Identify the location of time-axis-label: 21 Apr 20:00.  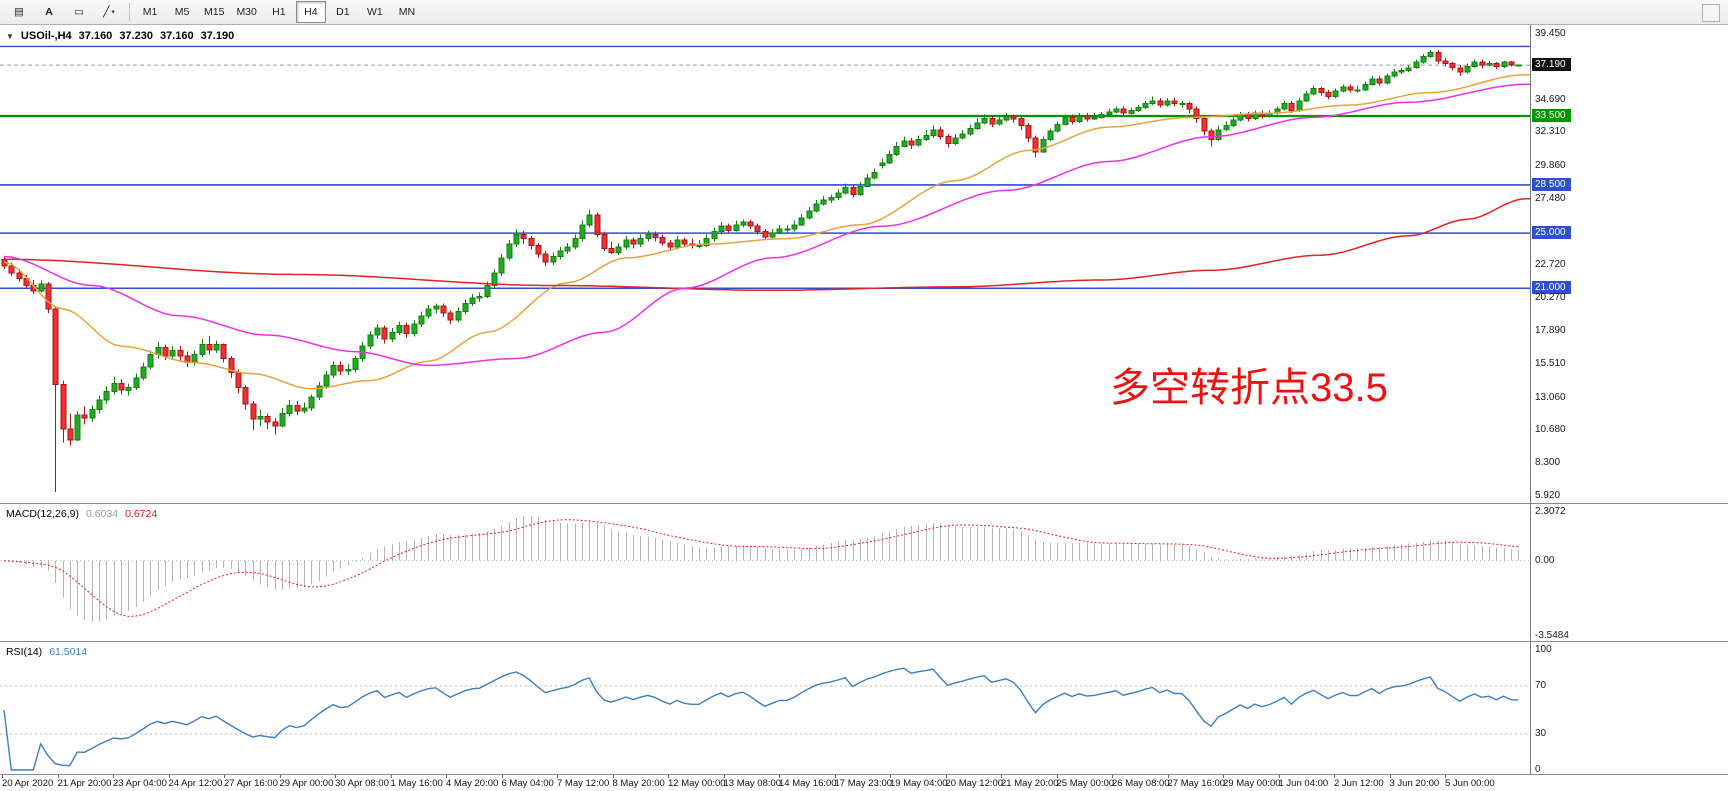
(84, 783).